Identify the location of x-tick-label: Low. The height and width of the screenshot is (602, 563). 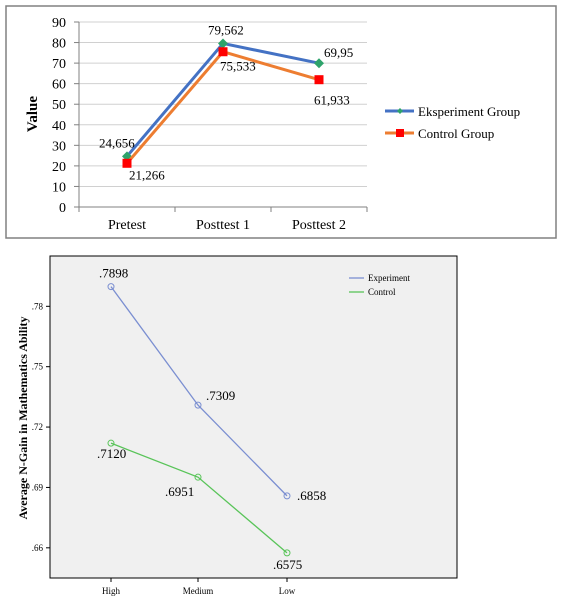
(287, 591).